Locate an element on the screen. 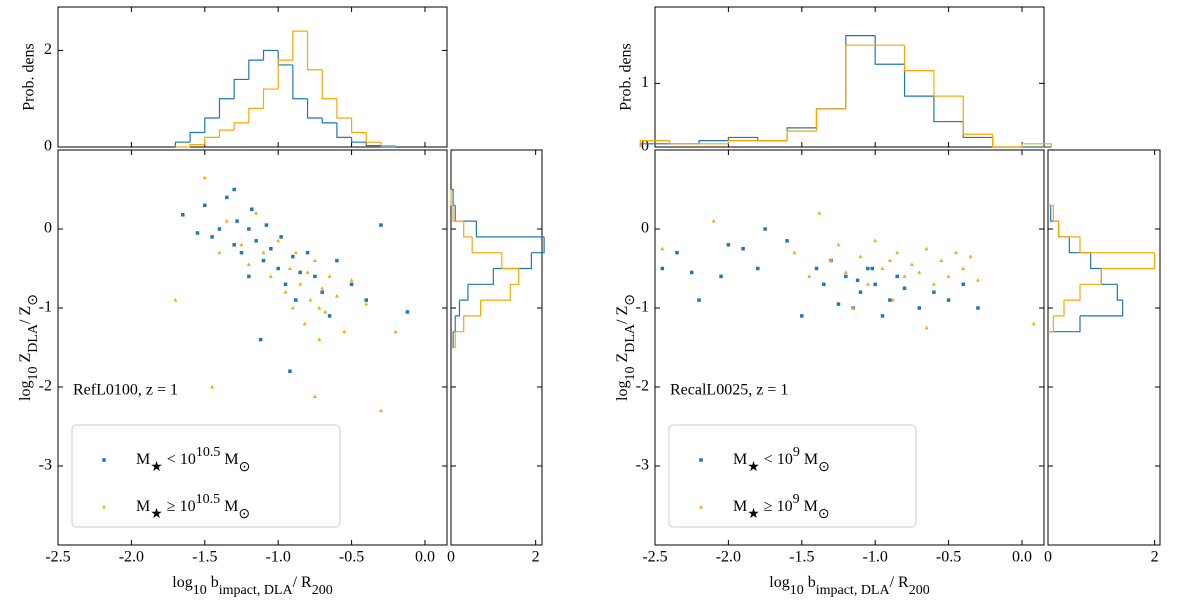 This screenshot has width=1196, height=600. top-hist-tick-label: 0 is located at coordinates (48, 146).